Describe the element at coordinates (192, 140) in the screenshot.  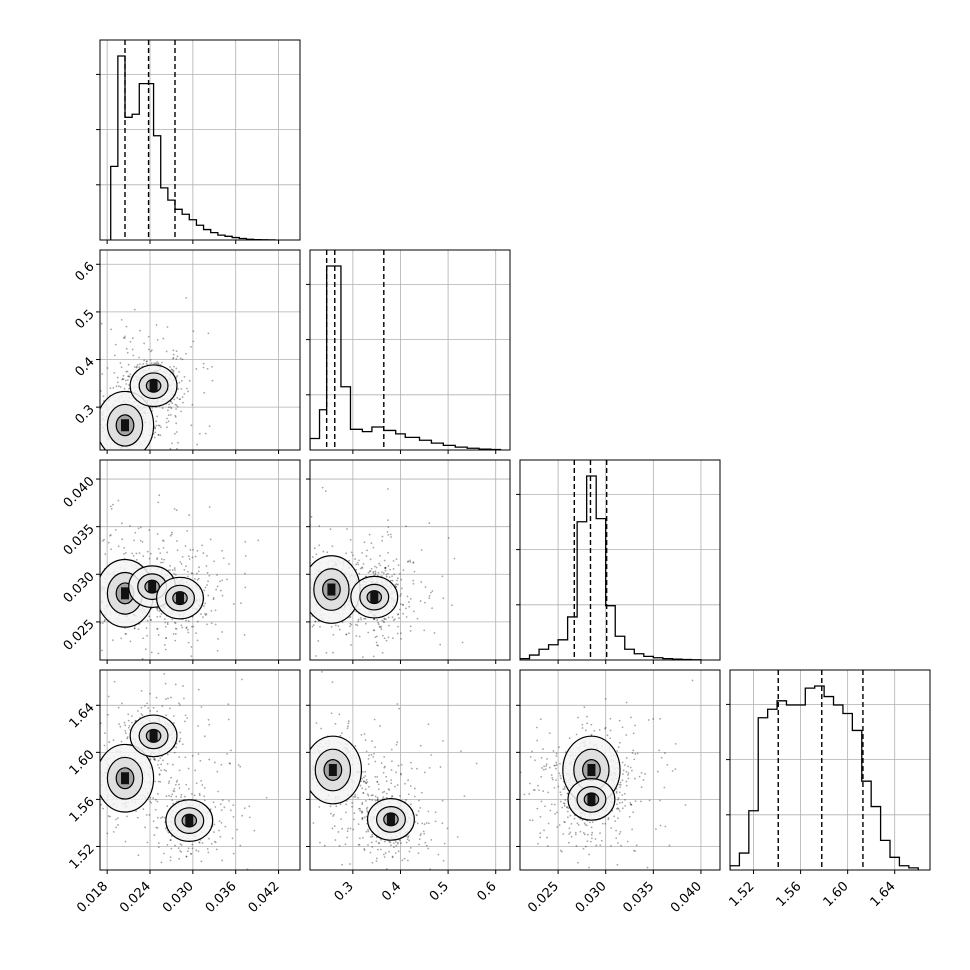
I see `gridlines` at that location.